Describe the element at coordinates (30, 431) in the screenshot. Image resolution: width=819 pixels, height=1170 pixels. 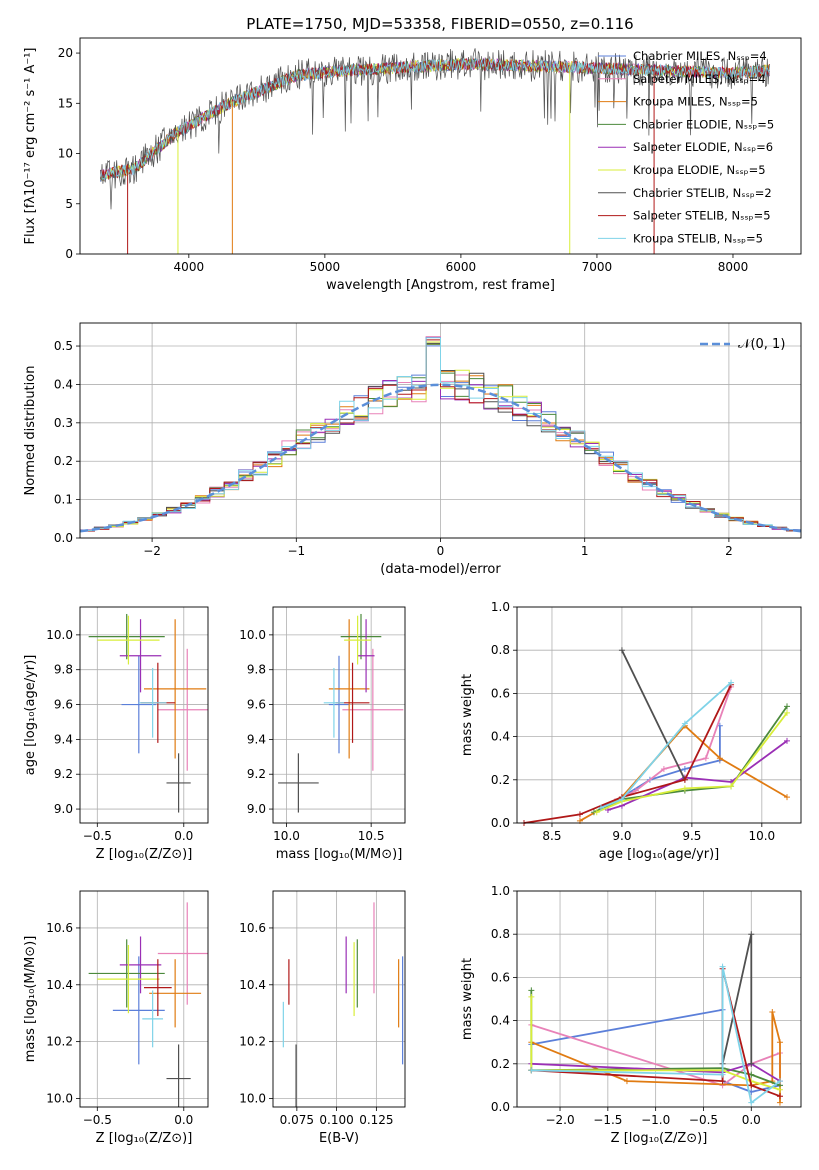
I see `residuals-ylabel: Normed distribution` at that location.